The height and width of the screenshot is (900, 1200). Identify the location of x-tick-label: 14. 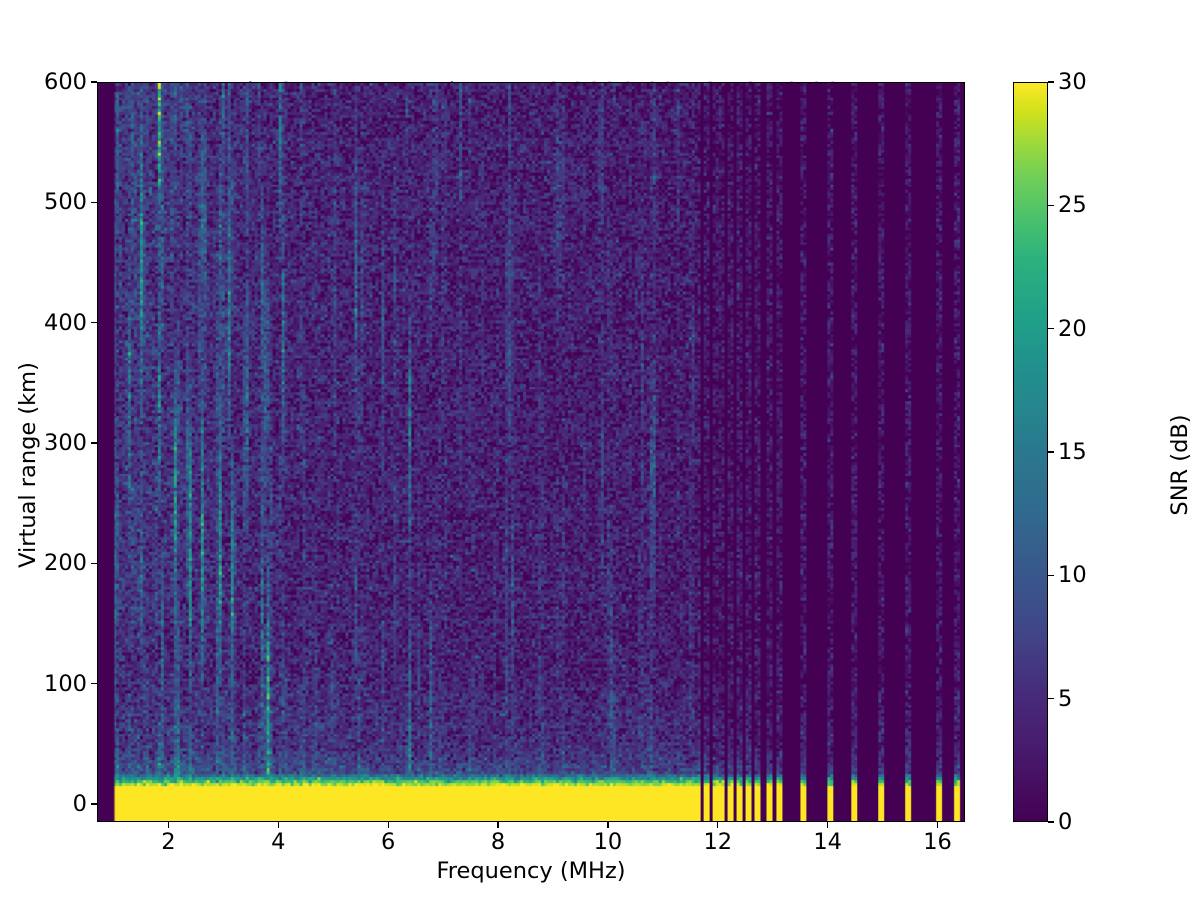
(827, 842).